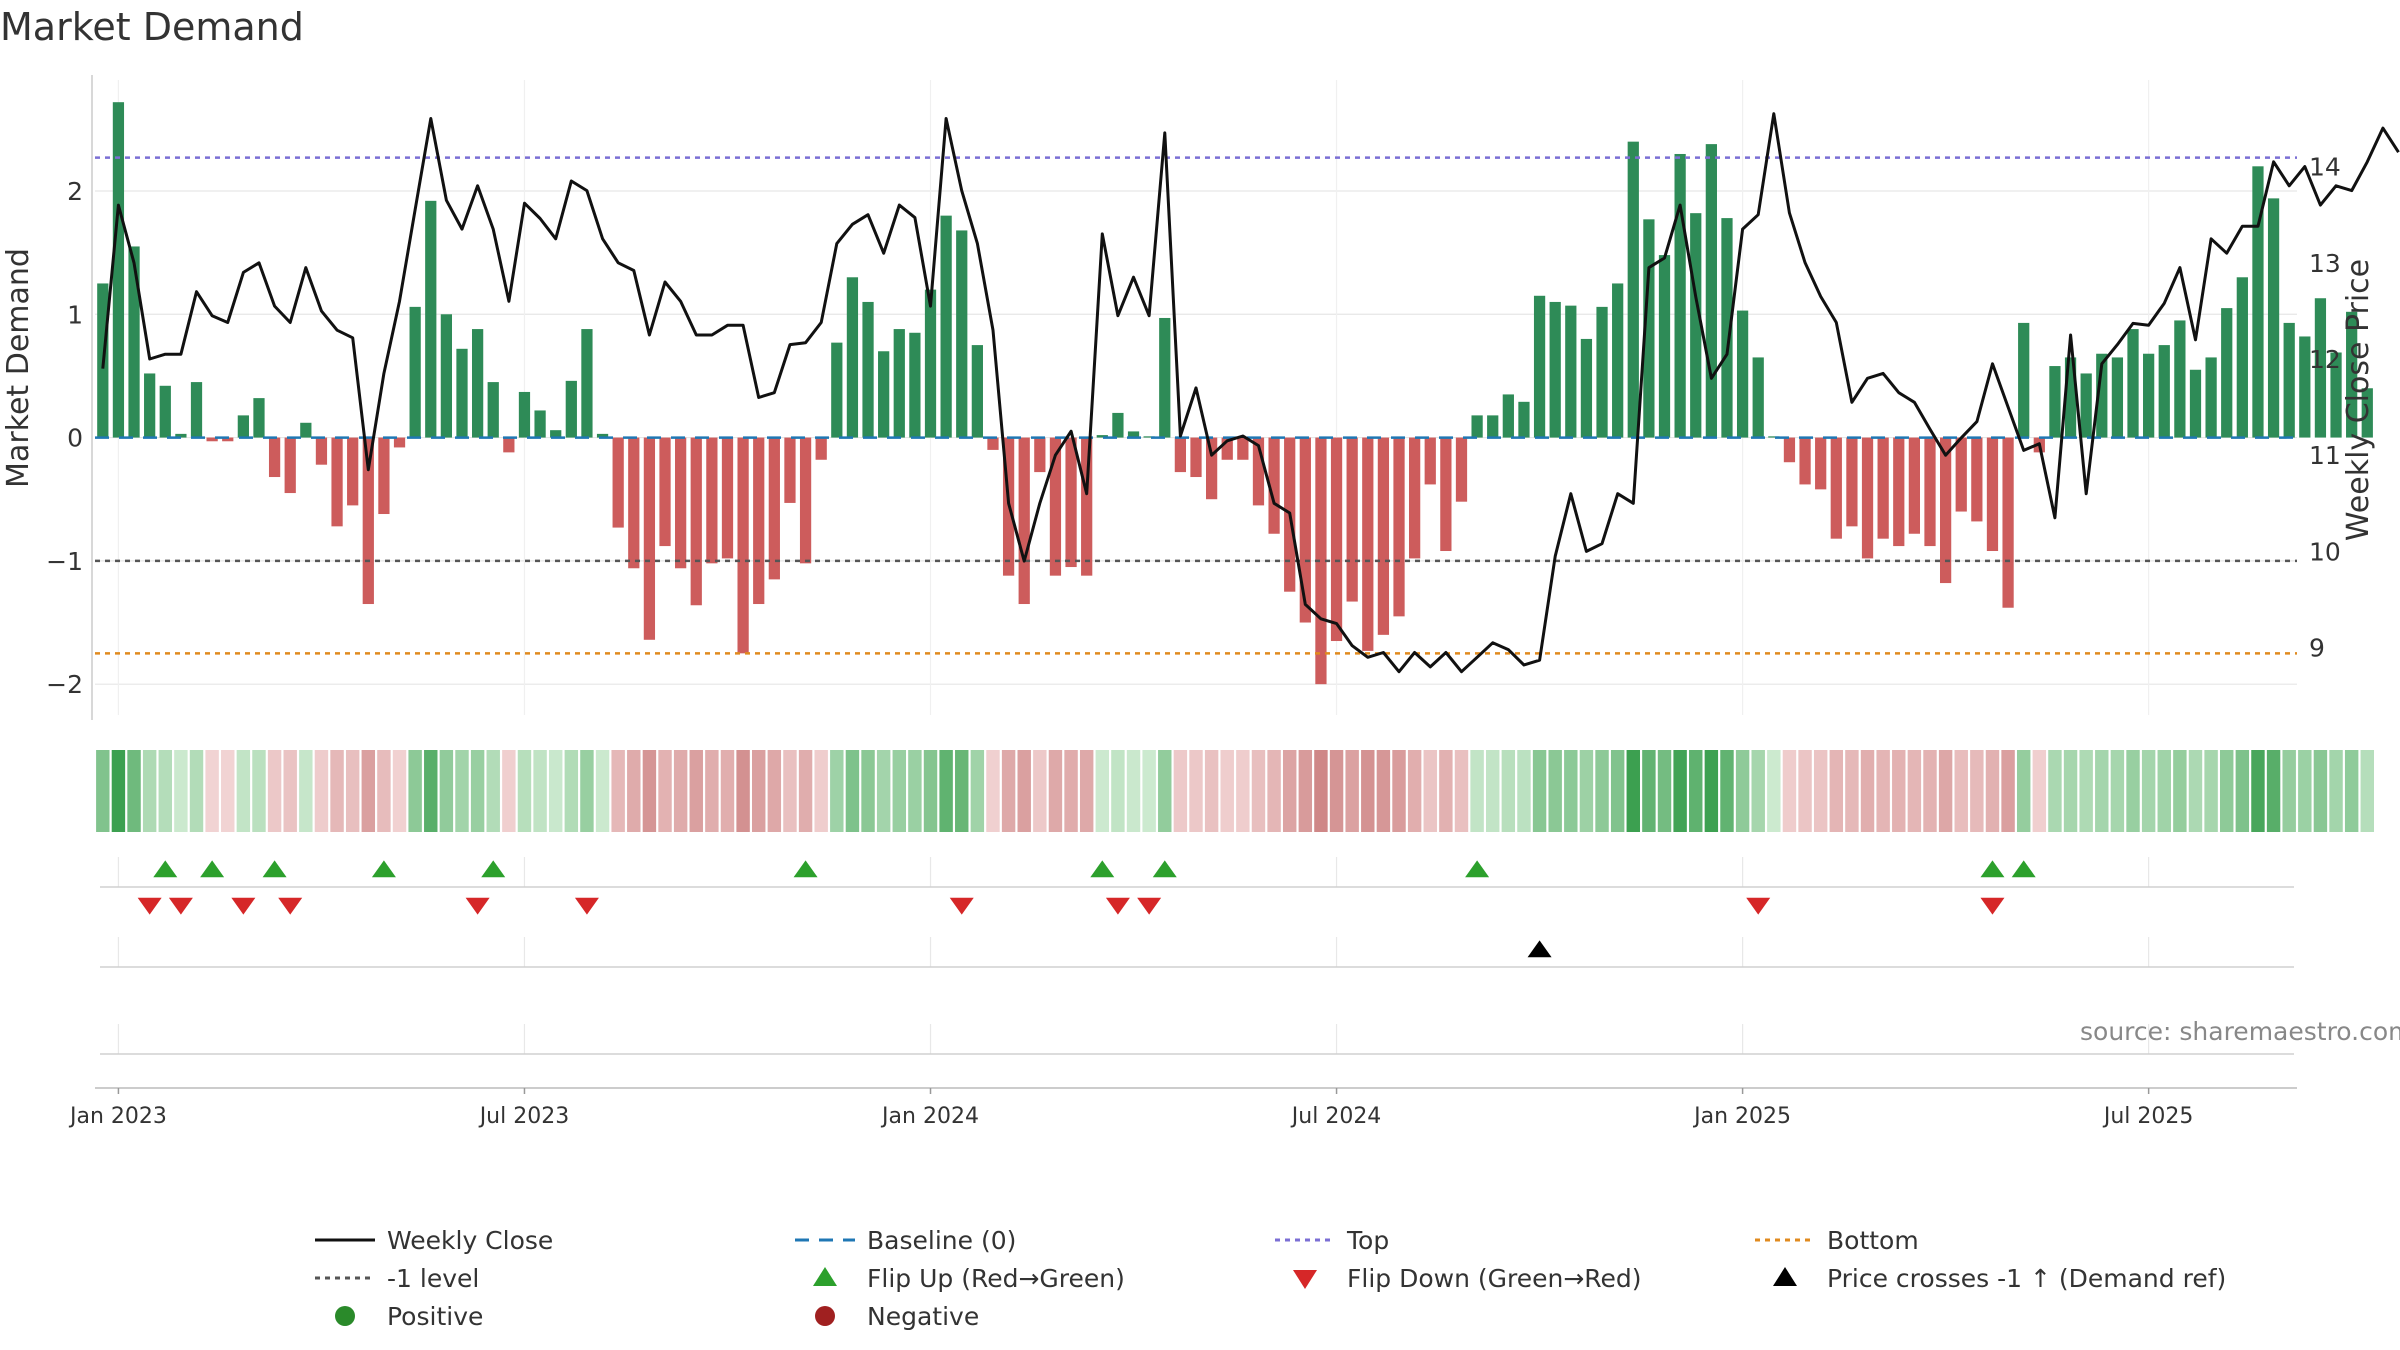  I want to click on x-tick-label: Jul 2024, so click(1336, 1116).